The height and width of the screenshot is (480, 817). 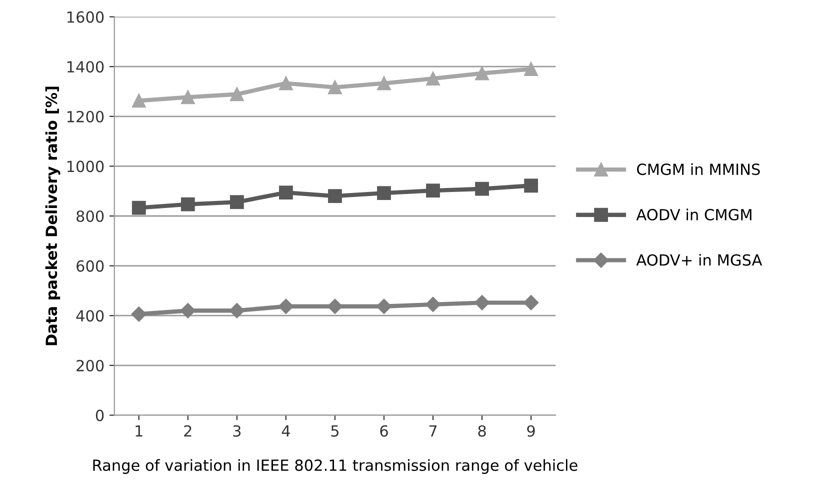 What do you see at coordinates (188, 431) in the screenshot?
I see `x-tick-label: 2` at bounding box center [188, 431].